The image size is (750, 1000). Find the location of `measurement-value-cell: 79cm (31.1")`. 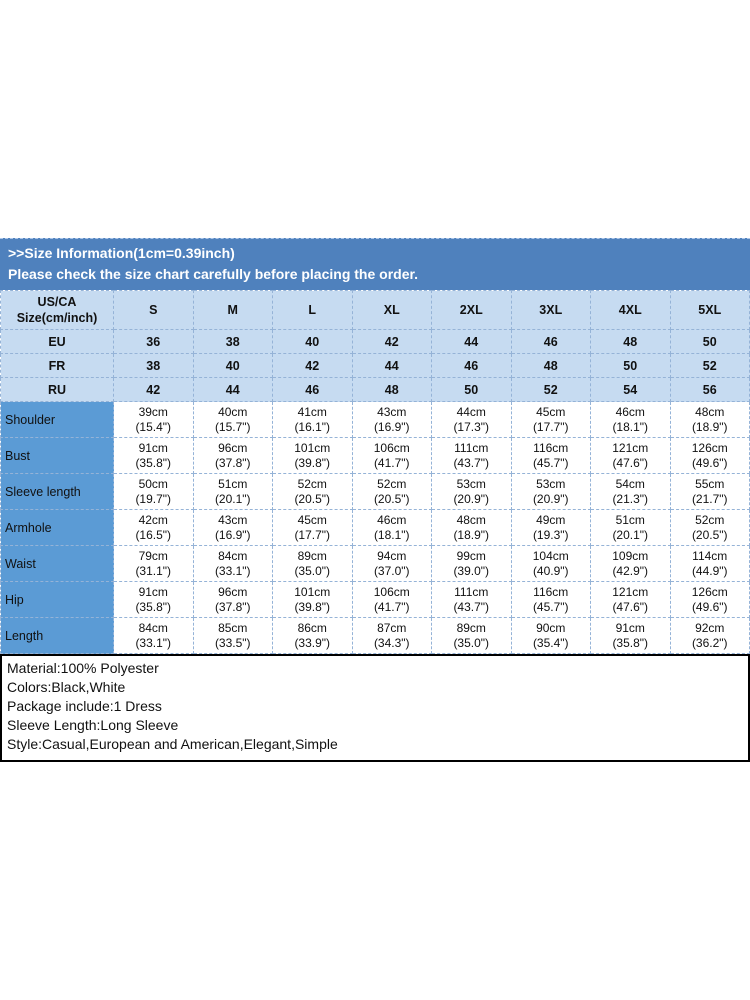

measurement-value-cell: 79cm (31.1") is located at coordinates (153, 563).